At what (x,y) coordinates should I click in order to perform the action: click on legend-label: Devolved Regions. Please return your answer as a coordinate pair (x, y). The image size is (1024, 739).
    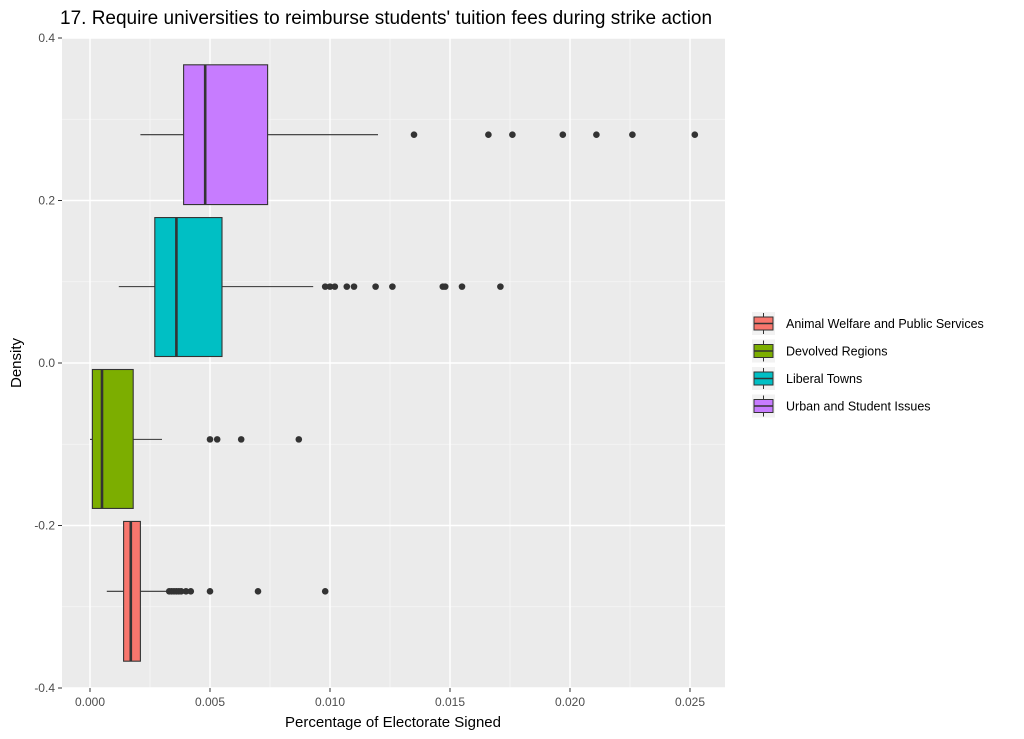
    Looking at the image, I should click on (836, 352).